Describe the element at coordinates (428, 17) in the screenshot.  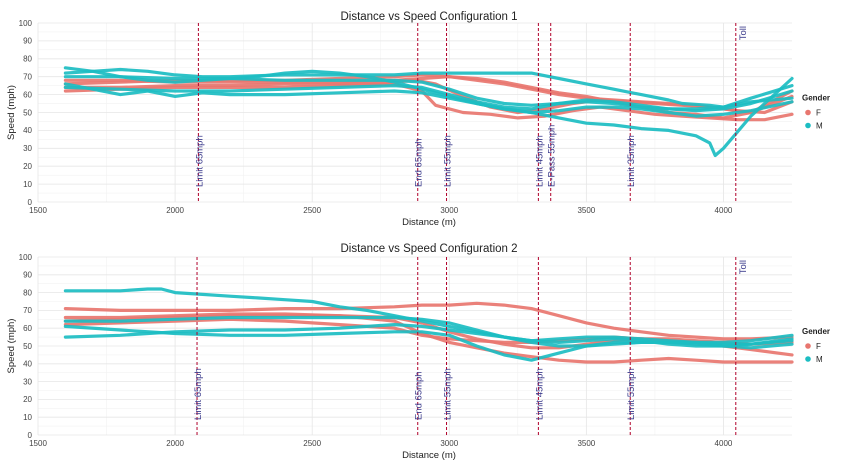
I see `chart-title: Distance vs Speed Configuration 1` at that location.